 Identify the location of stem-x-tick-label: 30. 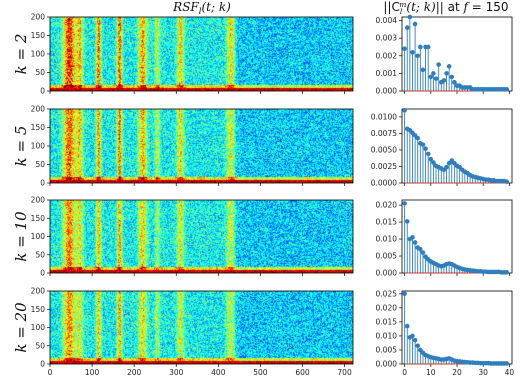
(483, 372).